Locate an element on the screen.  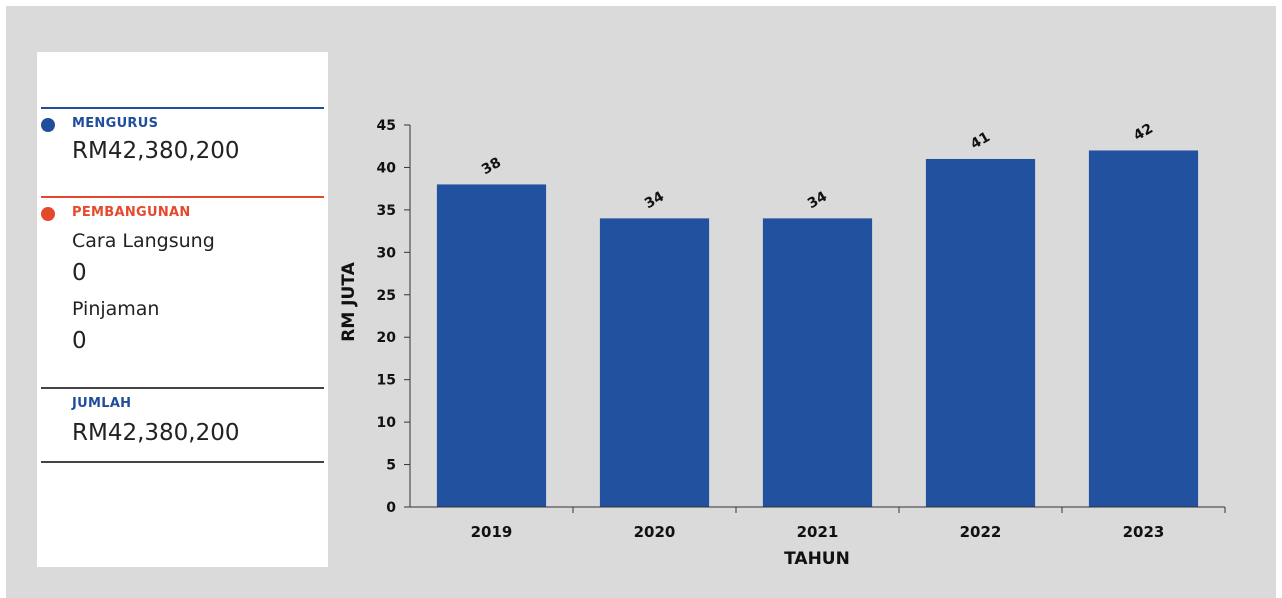
y-axis-ticks: 0 5 10 15 20 25 30 35 40 45 is located at coordinates (393, 317).